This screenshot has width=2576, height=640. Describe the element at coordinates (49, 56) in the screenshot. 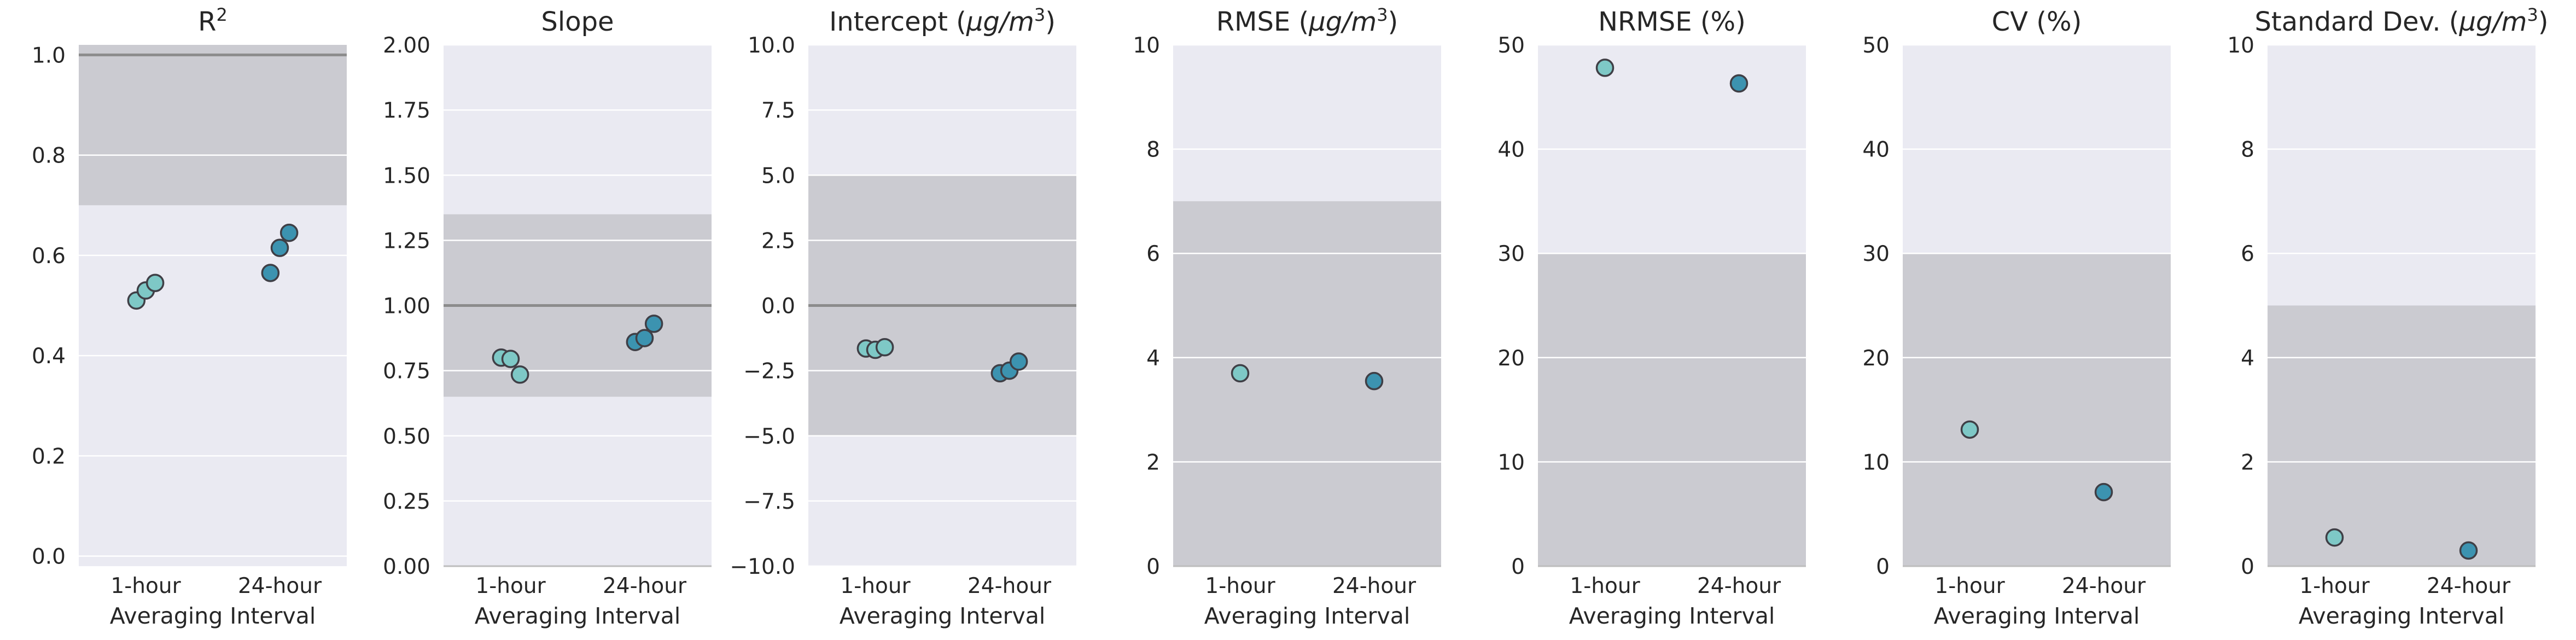

I see `y-tick-label: 1.0` at that location.